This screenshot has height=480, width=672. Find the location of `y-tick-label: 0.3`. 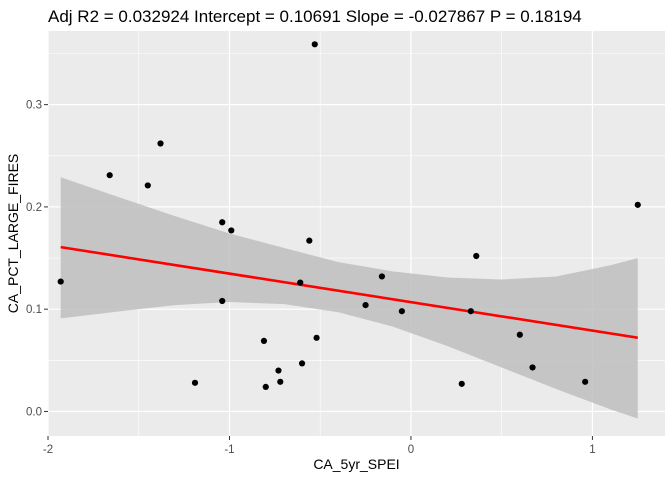

y-tick-label: 0.3 is located at coordinates (34, 106).